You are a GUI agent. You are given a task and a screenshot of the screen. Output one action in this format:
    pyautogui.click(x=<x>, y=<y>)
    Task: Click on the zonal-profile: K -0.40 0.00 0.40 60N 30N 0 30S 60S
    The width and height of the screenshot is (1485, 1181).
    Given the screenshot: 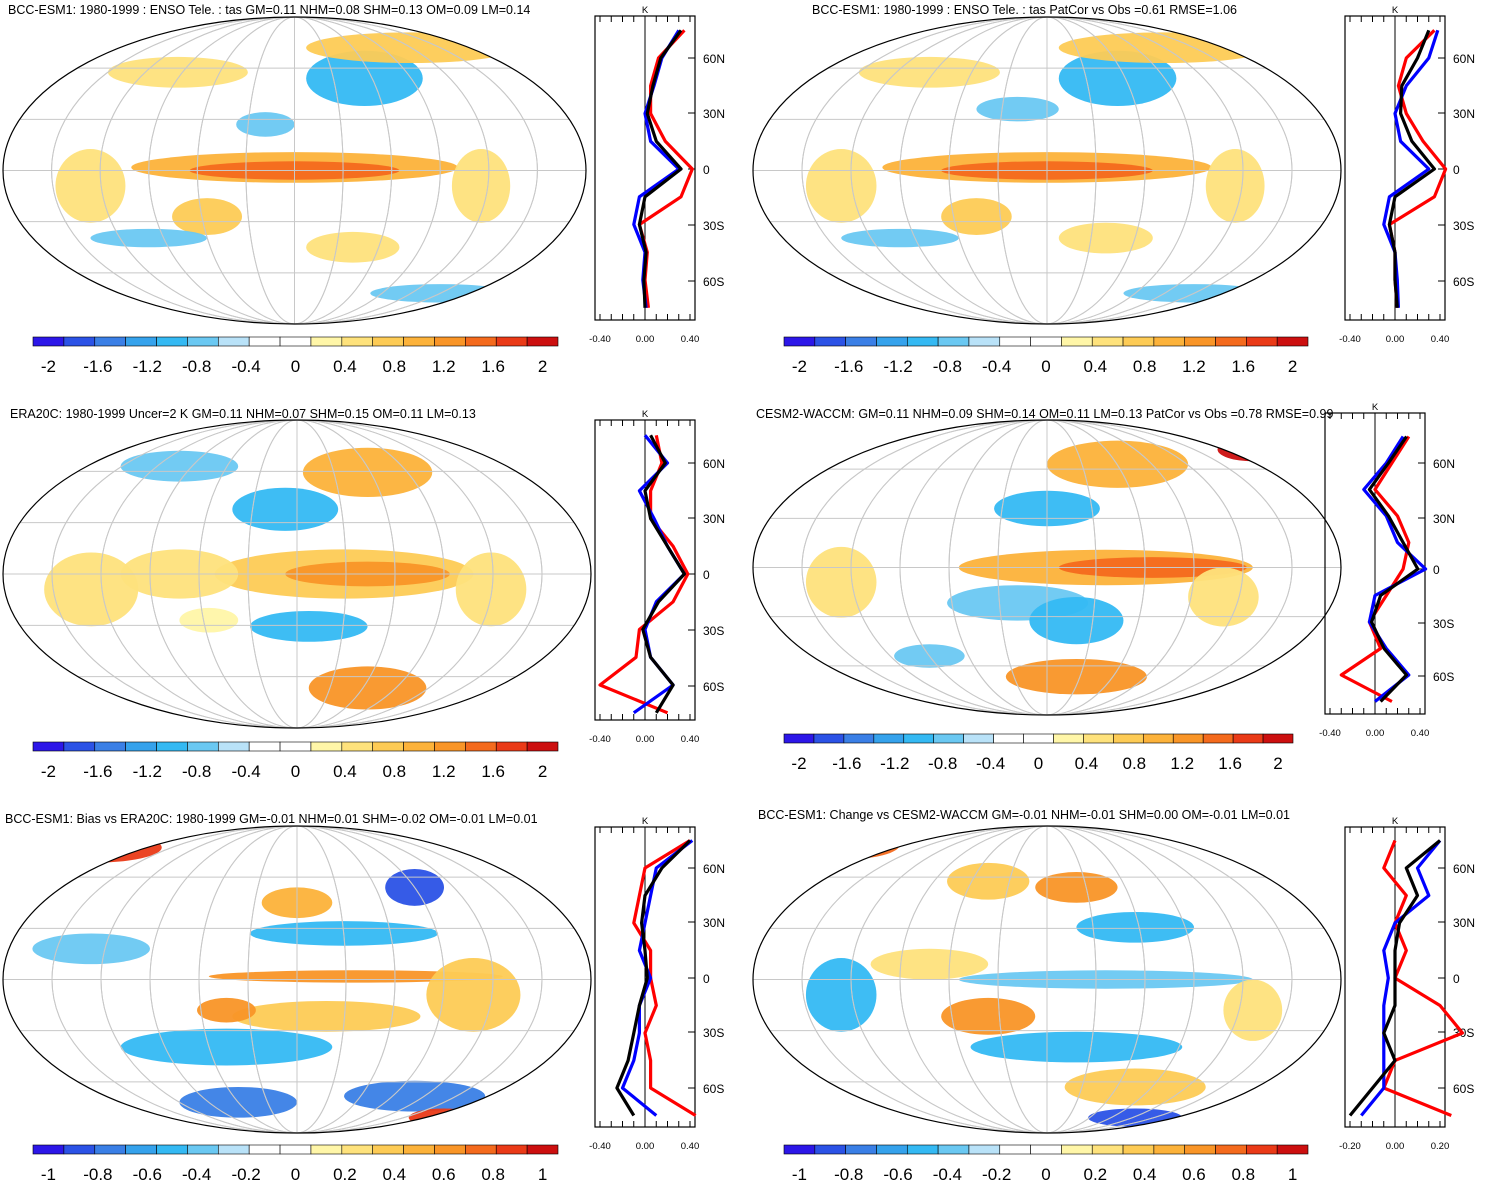 What is the action you would take?
    pyautogui.click(x=1407, y=175)
    